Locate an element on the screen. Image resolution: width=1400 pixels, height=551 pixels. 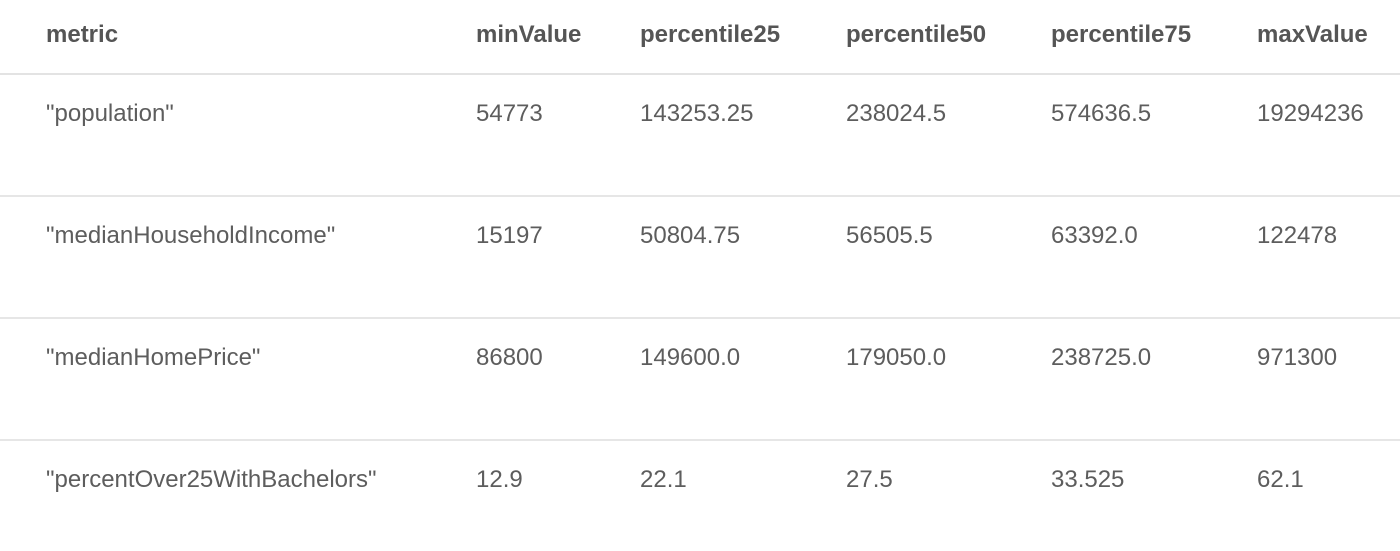
table-cell-metric: "percentOver25WithBachelors" is located at coordinates (211, 479).